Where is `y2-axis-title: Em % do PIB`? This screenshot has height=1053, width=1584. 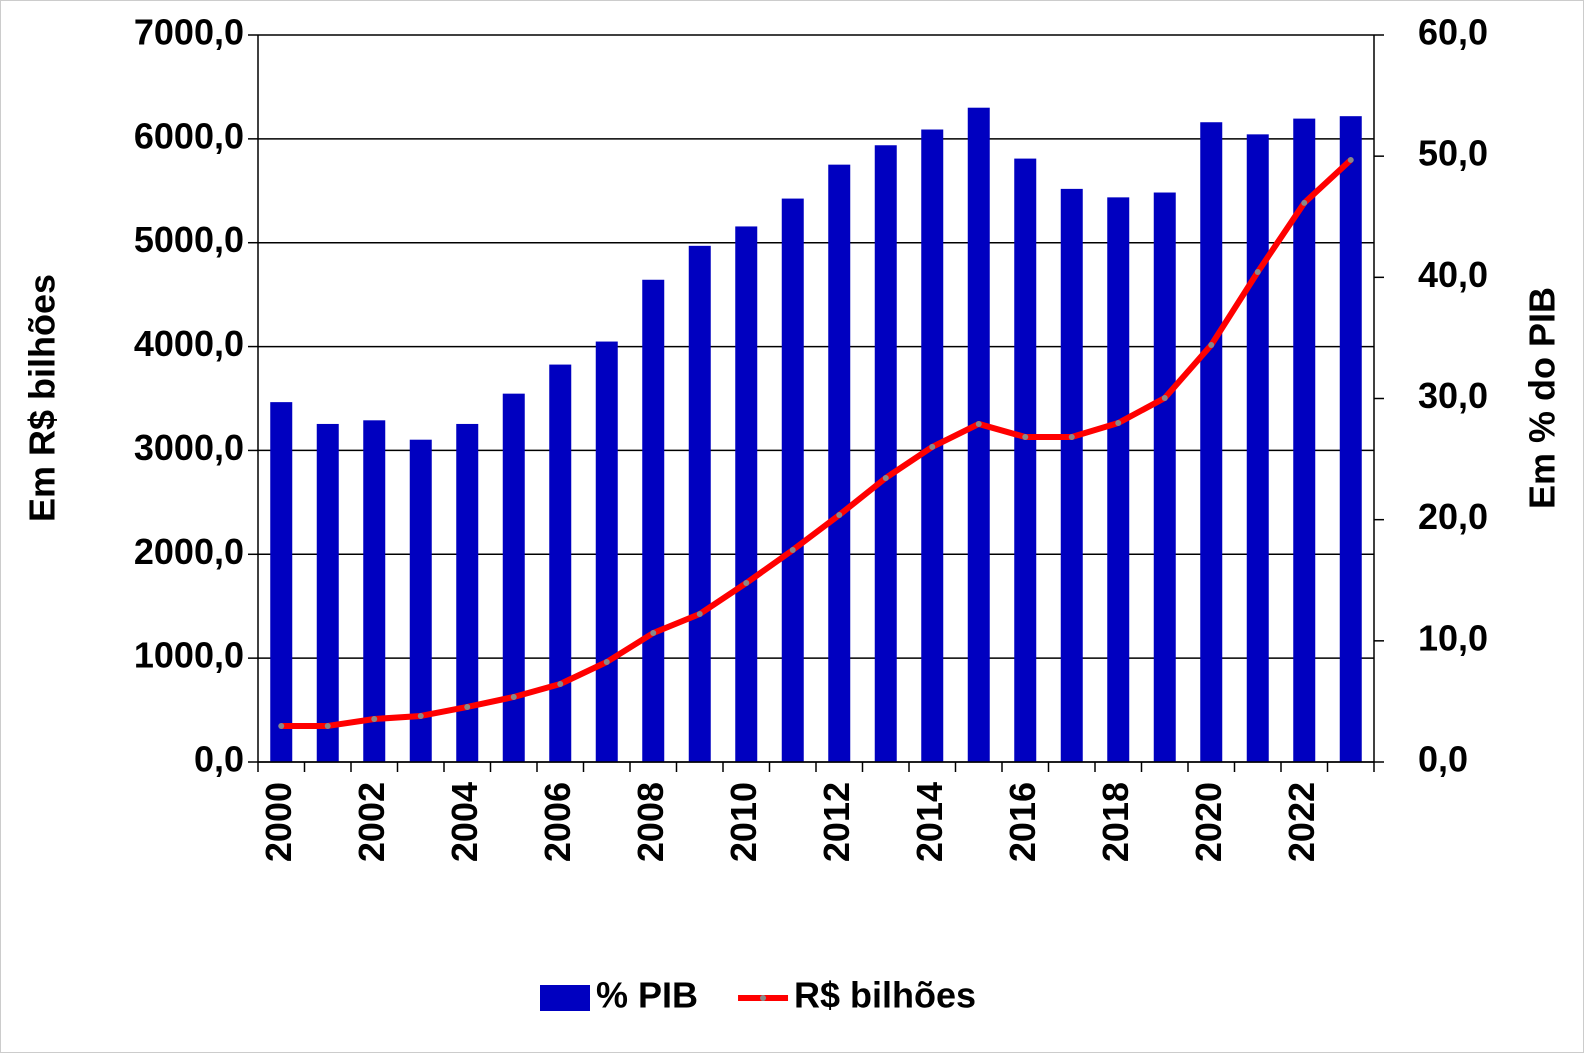
y2-axis-title: Em % do PIB is located at coordinates (1542, 398).